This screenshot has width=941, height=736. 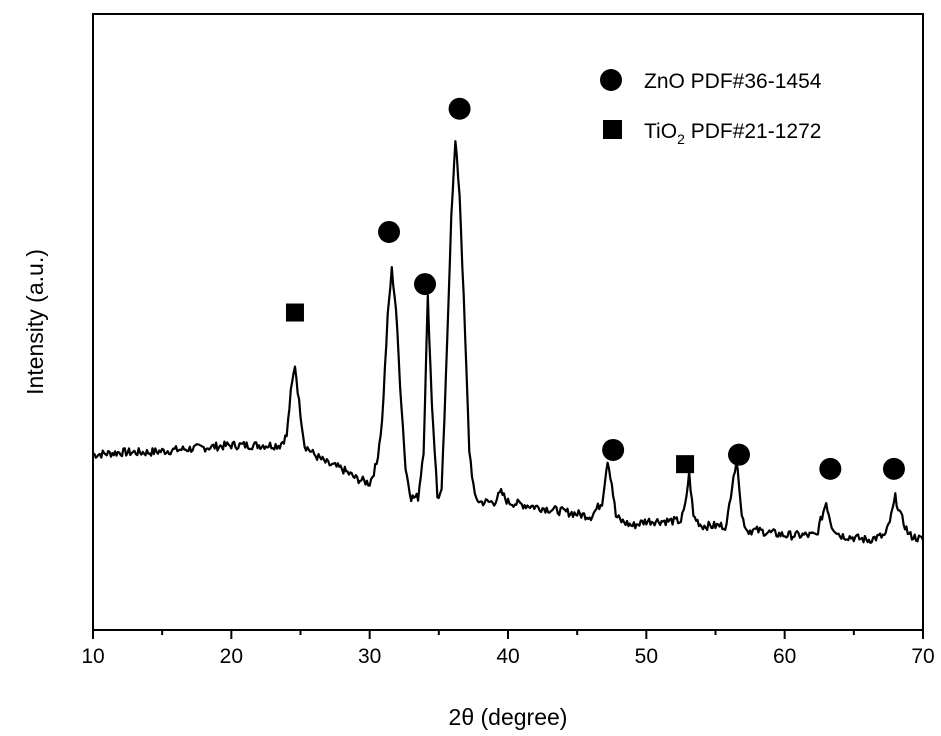 What do you see at coordinates (231, 656) in the screenshot?
I see `x-tick-label: 20` at bounding box center [231, 656].